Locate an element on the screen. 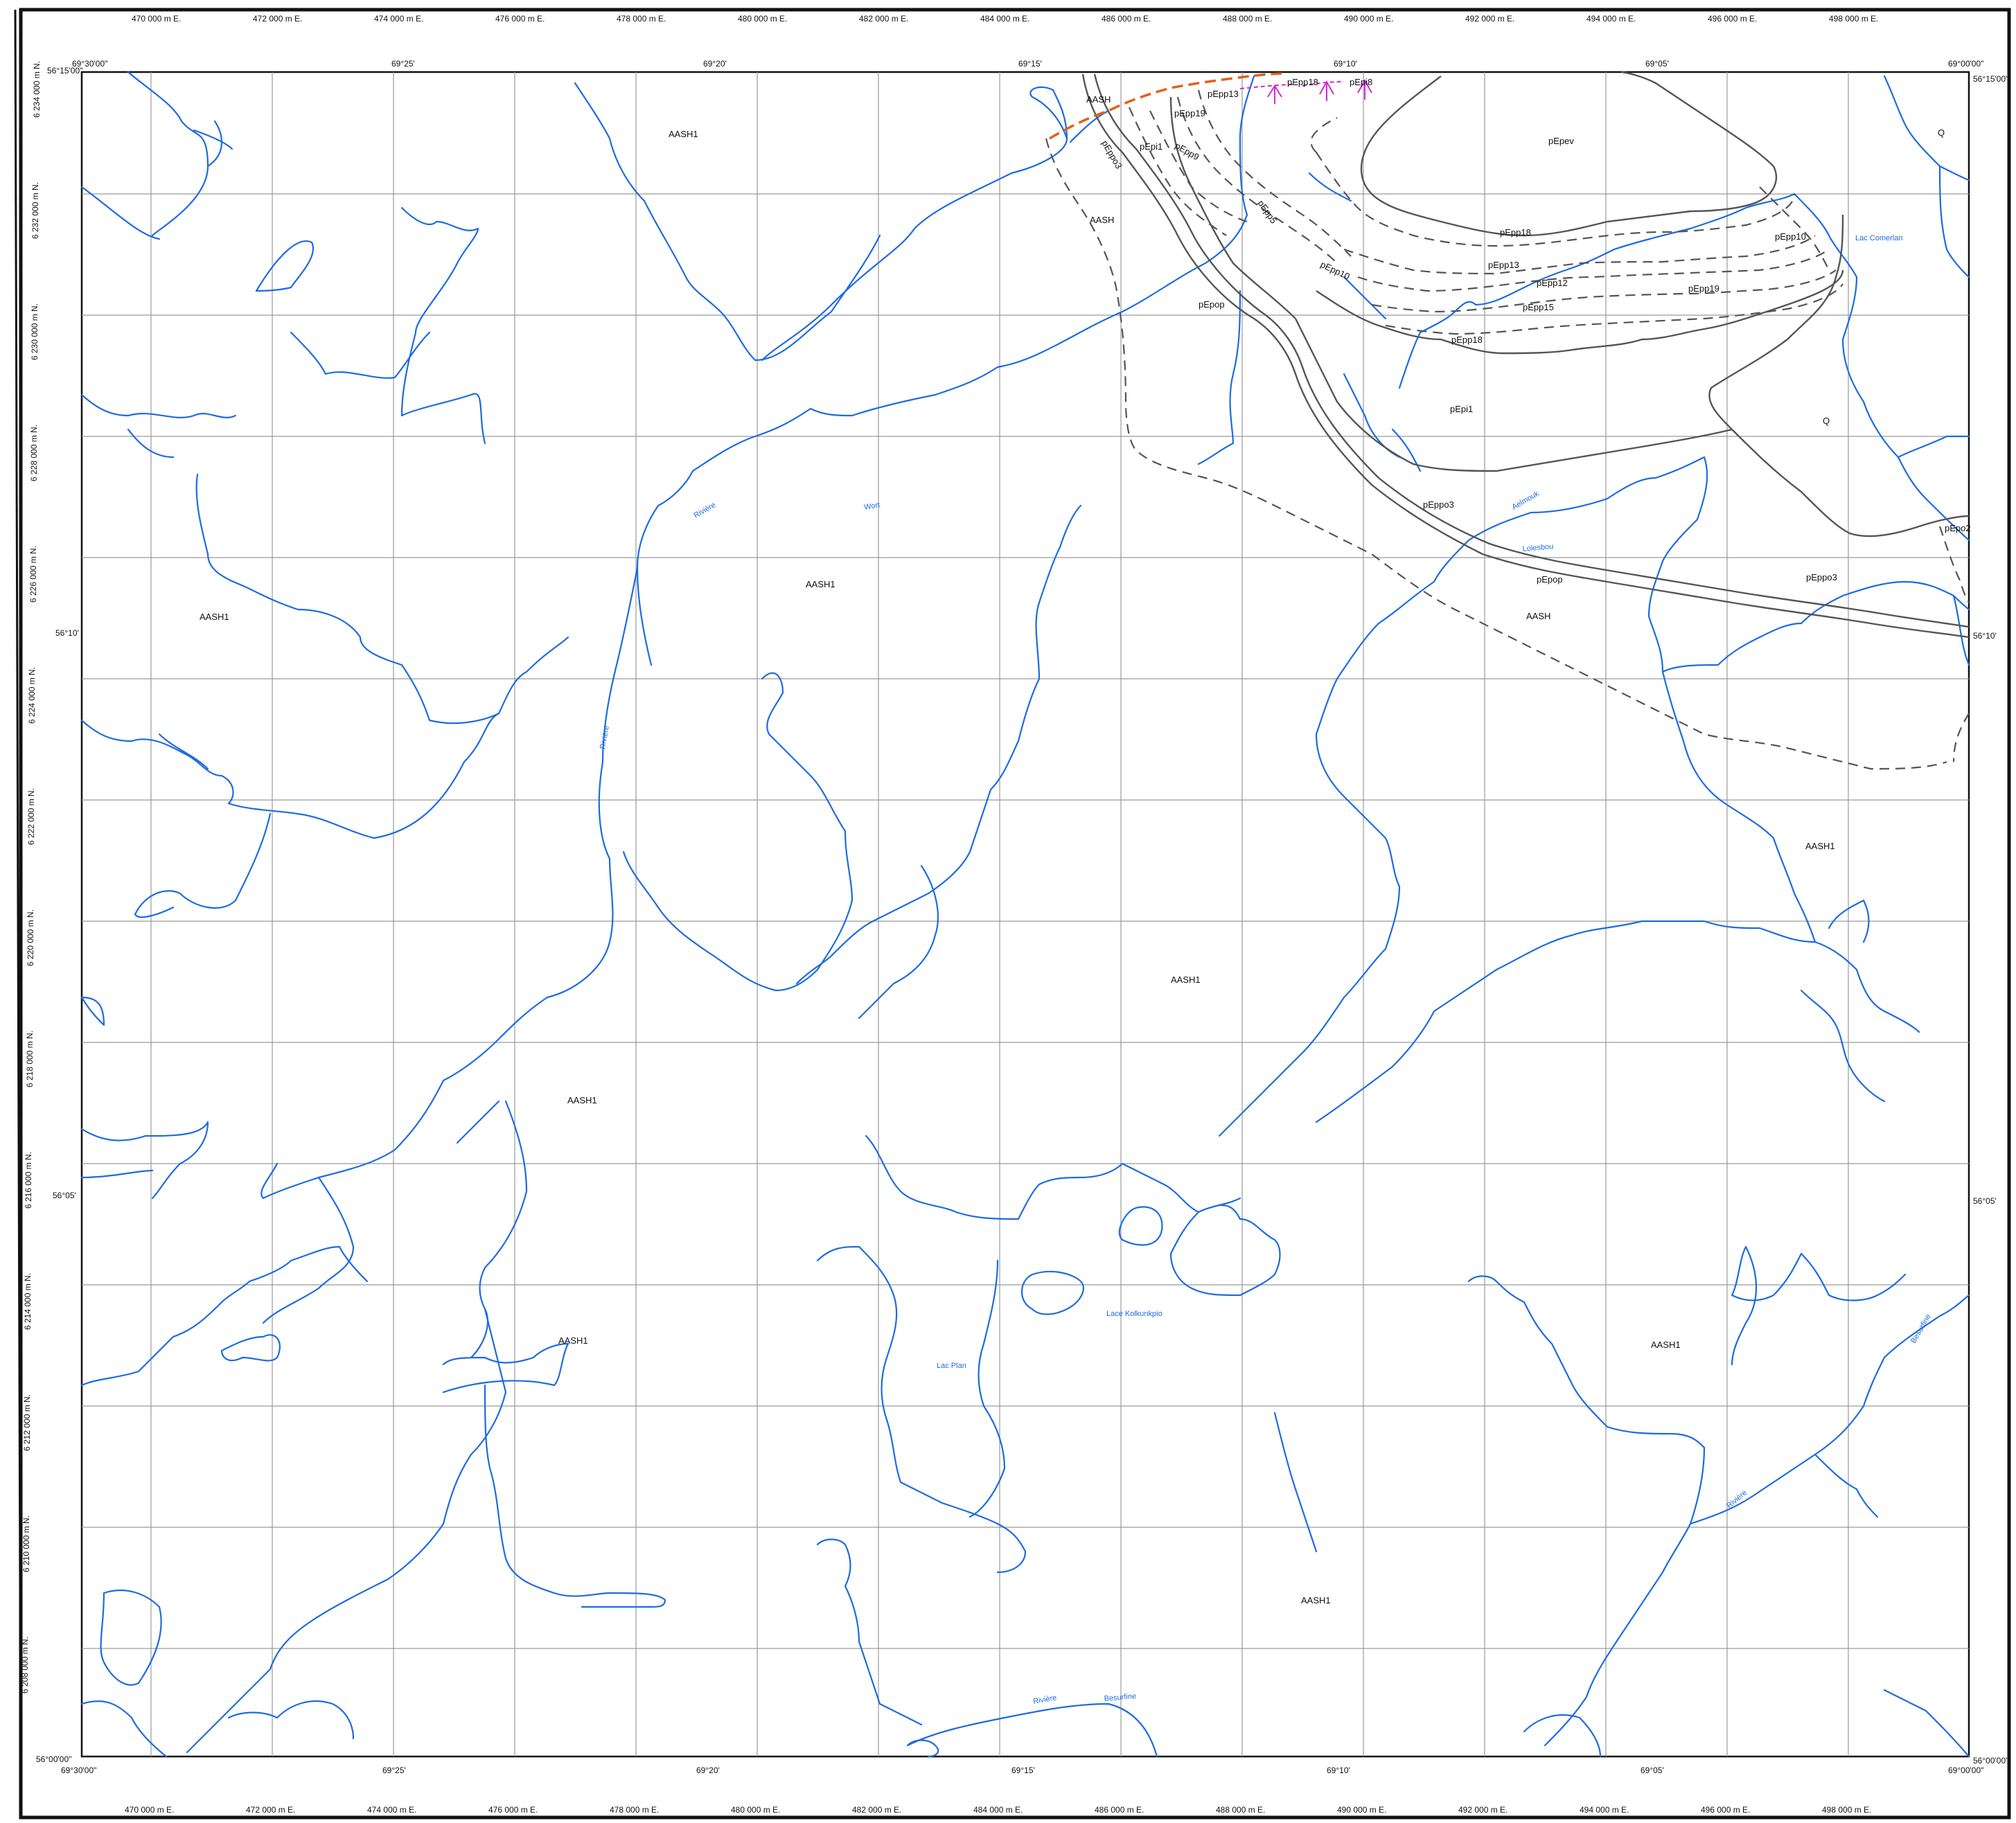 The width and height of the screenshot is (2016, 1823). unit-label: pEpp13 is located at coordinates (1503, 265).